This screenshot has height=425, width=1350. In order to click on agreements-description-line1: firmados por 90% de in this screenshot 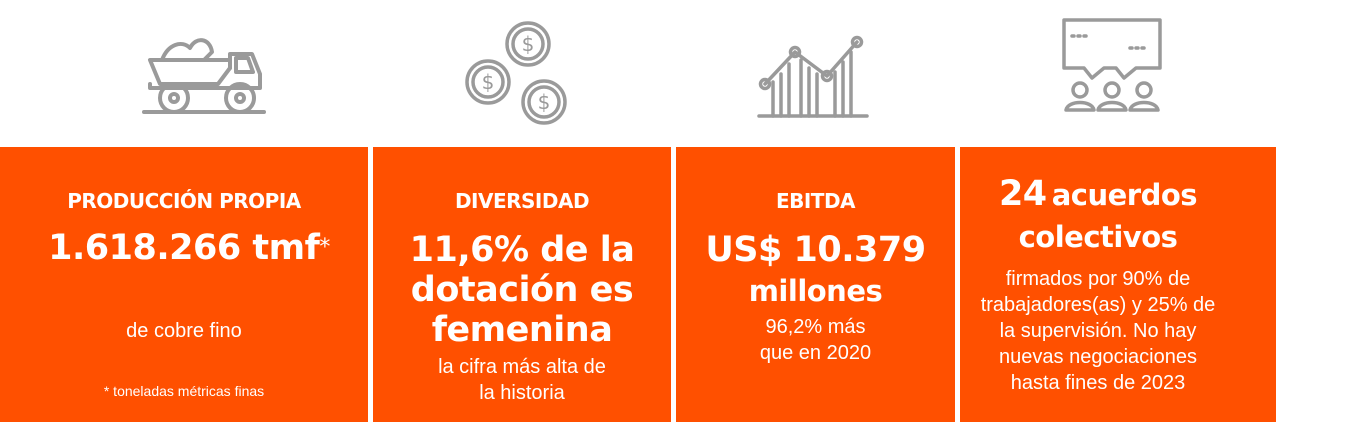, I will do `click(1098, 279)`.